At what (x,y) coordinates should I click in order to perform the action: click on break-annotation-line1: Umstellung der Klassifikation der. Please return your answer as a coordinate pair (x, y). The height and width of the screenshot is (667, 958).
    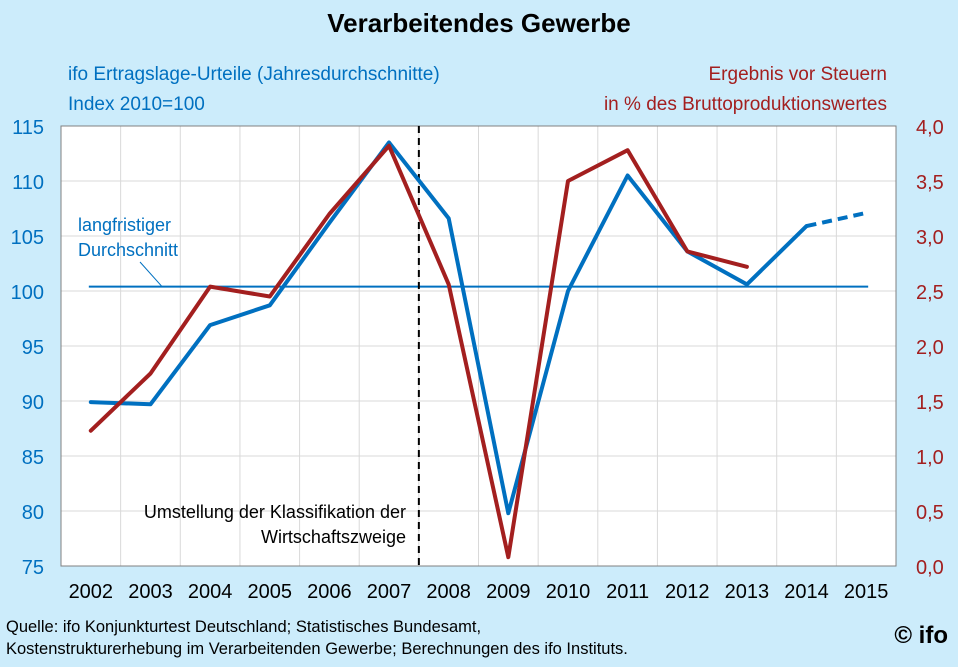
    Looking at the image, I should click on (274, 512).